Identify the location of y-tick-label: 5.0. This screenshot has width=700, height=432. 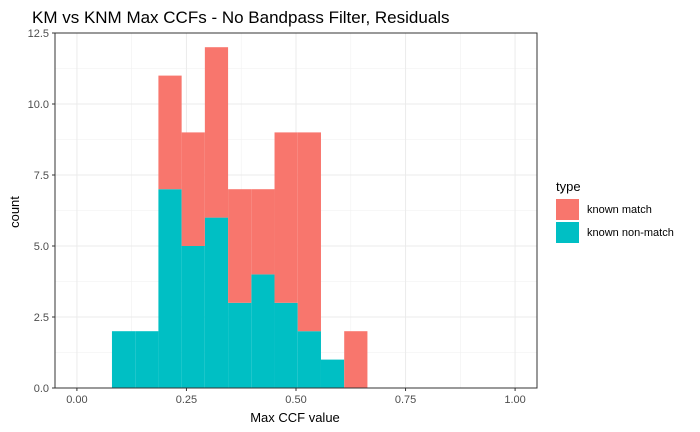
(41, 247).